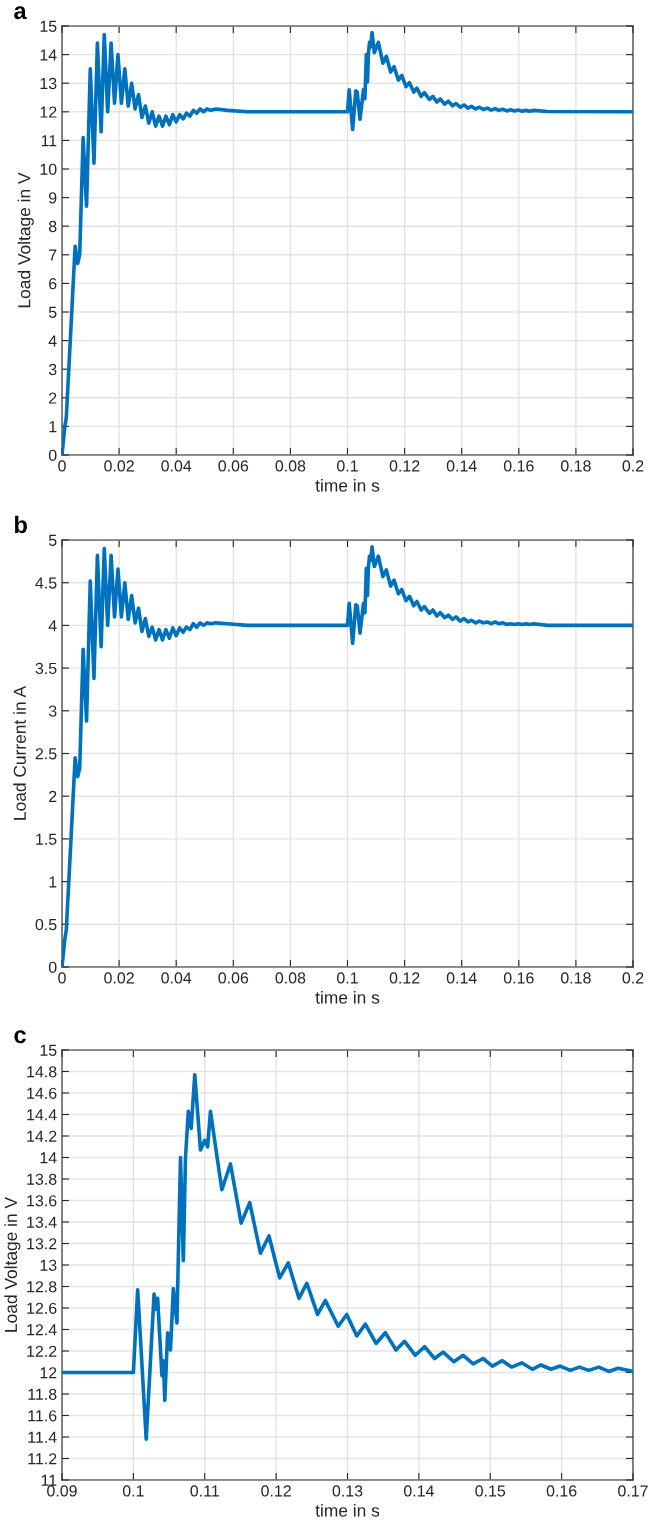 Image resolution: width=653 pixels, height=1530 pixels. I want to click on chart-title: c, so click(20, 1037).